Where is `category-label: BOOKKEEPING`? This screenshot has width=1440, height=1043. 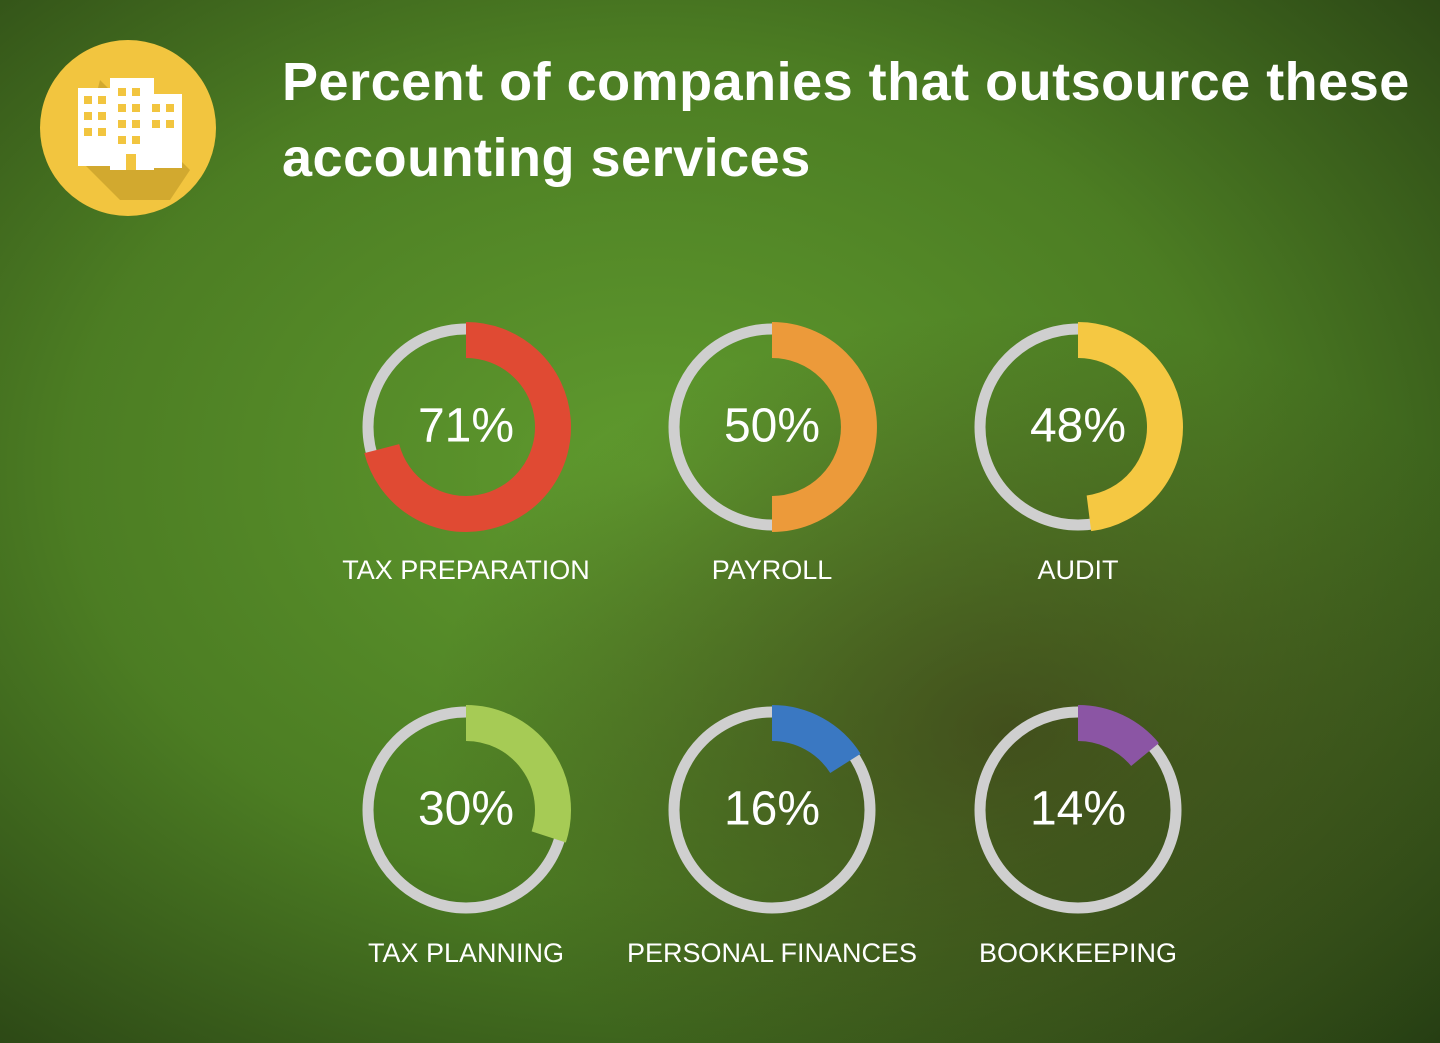 category-label: BOOKKEEPING is located at coordinates (1078, 953).